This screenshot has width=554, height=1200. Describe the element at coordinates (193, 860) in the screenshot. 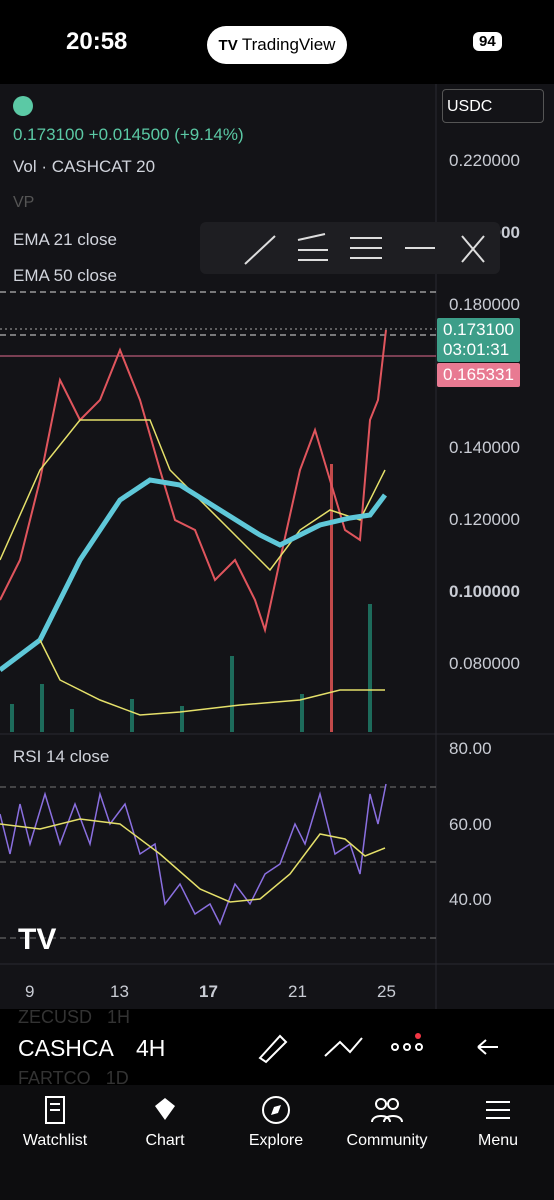

I see `rsi-ma` at that location.